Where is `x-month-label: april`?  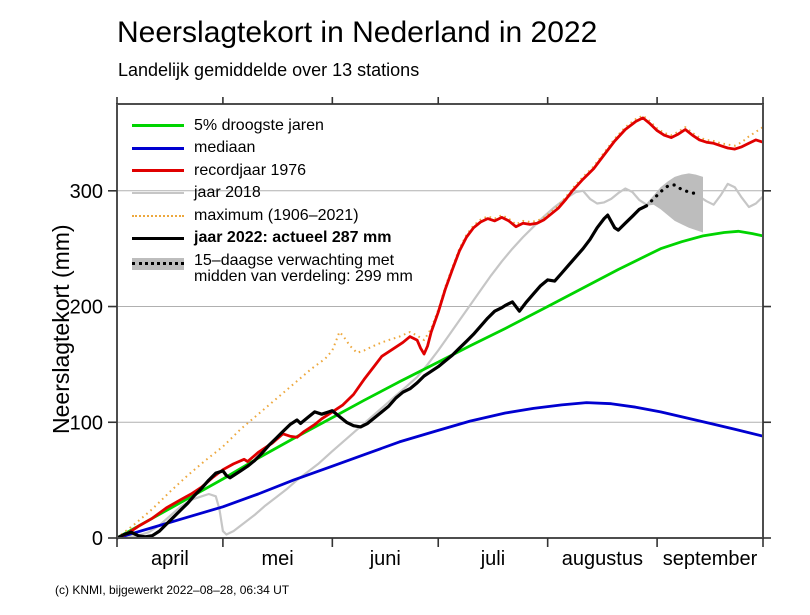
x-month-label: april is located at coordinates (170, 559).